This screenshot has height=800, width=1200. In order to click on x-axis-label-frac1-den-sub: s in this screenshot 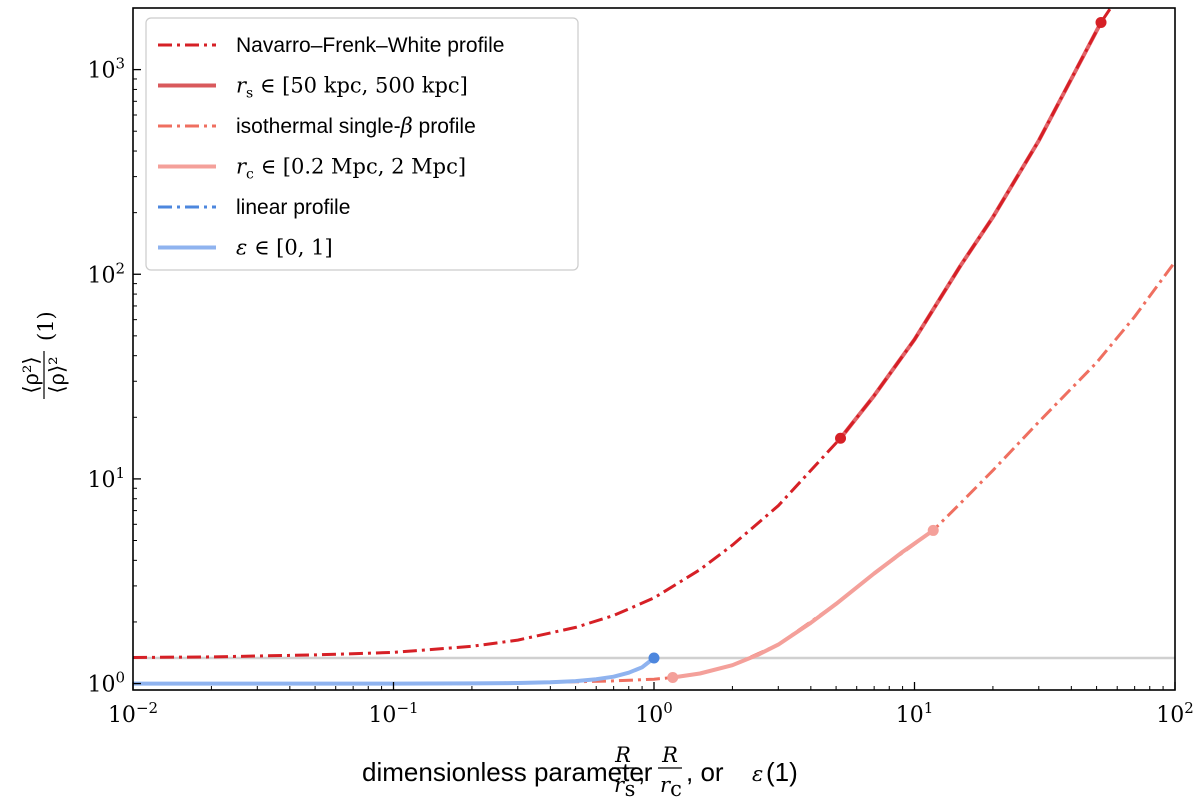, I will do `click(630, 788)`.